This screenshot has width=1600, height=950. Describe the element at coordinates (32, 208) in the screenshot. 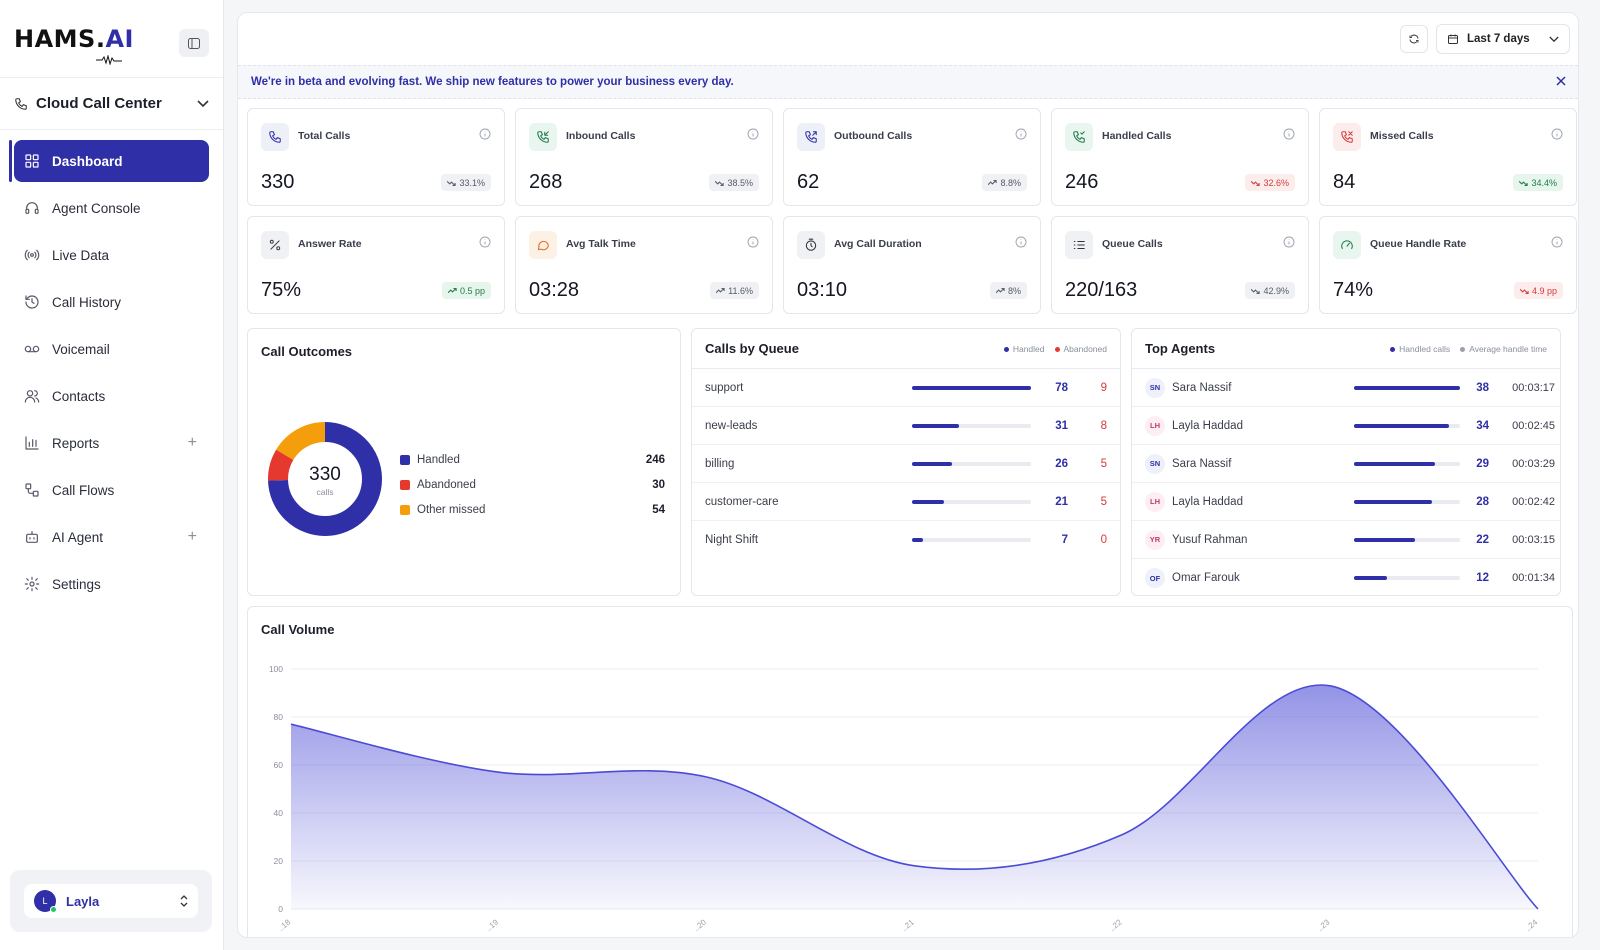

I see `headset-icon` at that location.